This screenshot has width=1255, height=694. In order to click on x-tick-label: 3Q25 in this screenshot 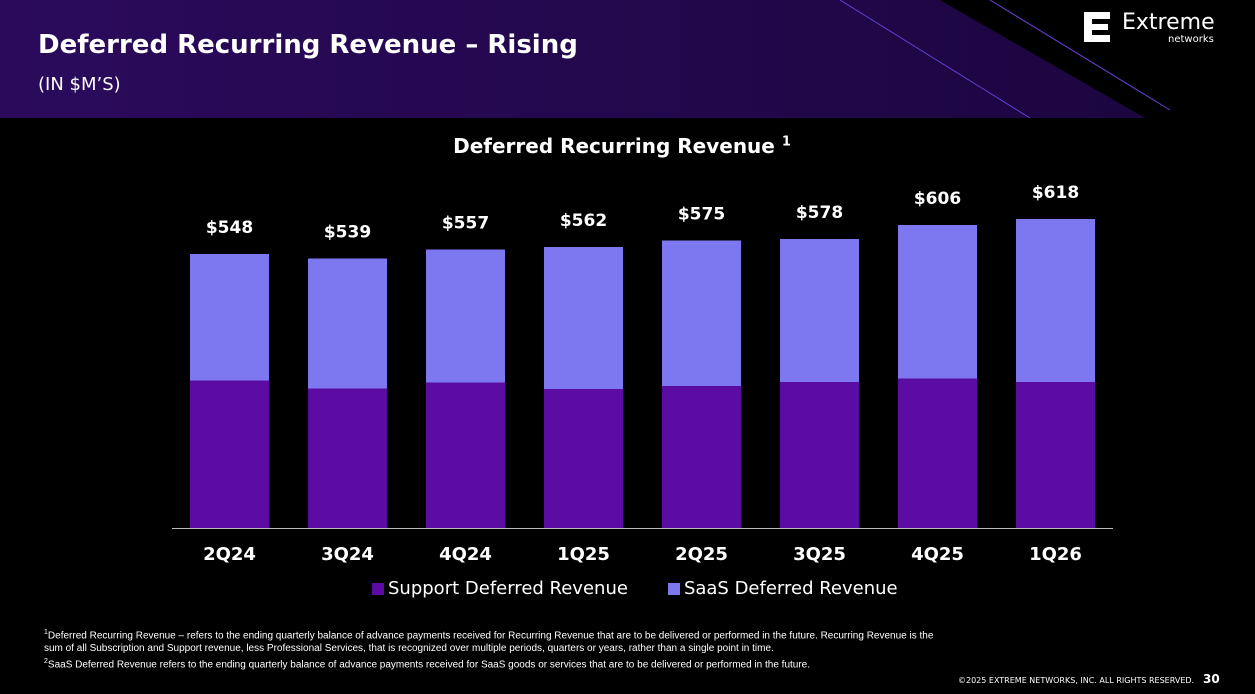, I will do `click(819, 554)`.